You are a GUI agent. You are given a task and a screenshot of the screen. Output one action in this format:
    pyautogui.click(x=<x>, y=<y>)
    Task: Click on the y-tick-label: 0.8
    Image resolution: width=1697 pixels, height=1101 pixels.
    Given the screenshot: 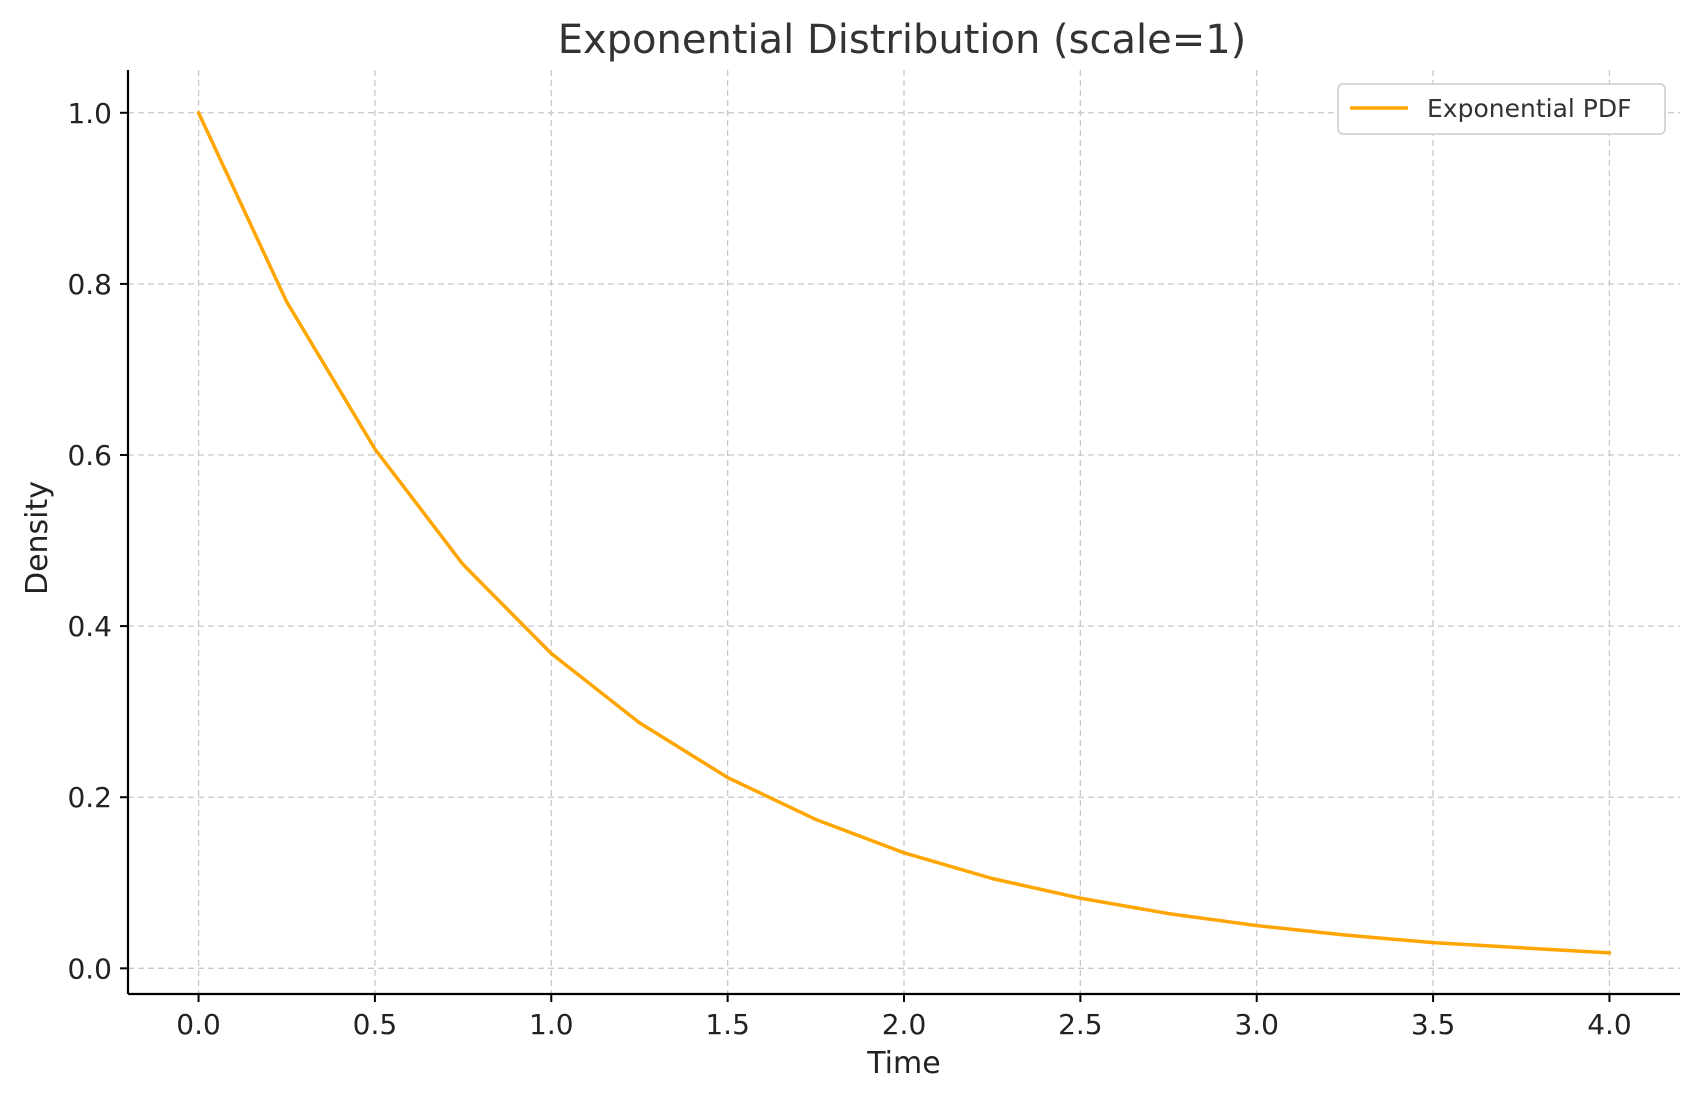 What is the action you would take?
    pyautogui.click(x=89, y=284)
    